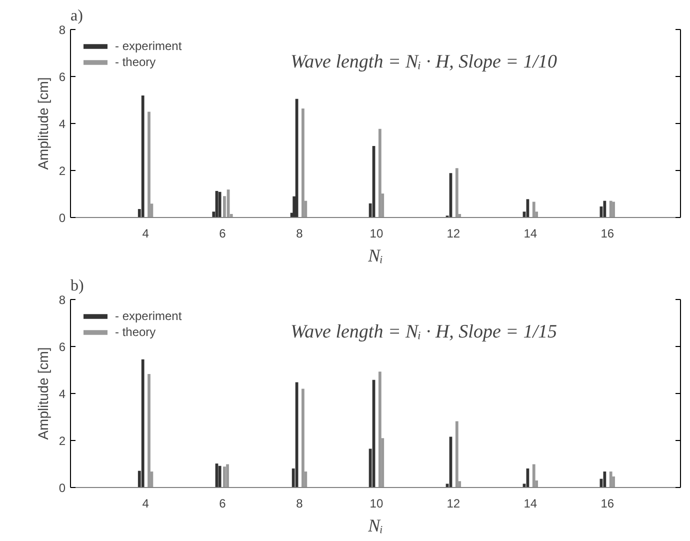 Image resolution: width=690 pixels, height=541 pixels. Describe the element at coordinates (77, 286) in the screenshot. I see `chart-title: b)` at that location.